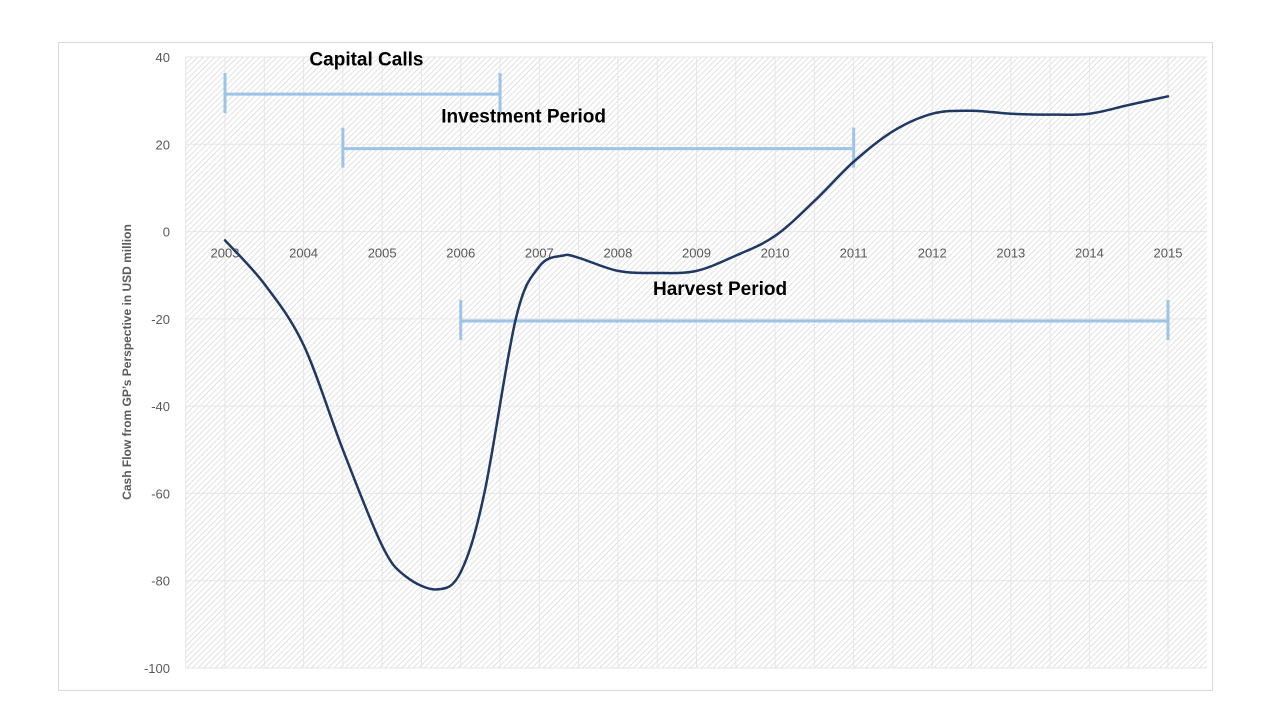 The width and height of the screenshot is (1280, 720). What do you see at coordinates (1168, 253) in the screenshot?
I see `x-tick-label: 2015` at bounding box center [1168, 253].